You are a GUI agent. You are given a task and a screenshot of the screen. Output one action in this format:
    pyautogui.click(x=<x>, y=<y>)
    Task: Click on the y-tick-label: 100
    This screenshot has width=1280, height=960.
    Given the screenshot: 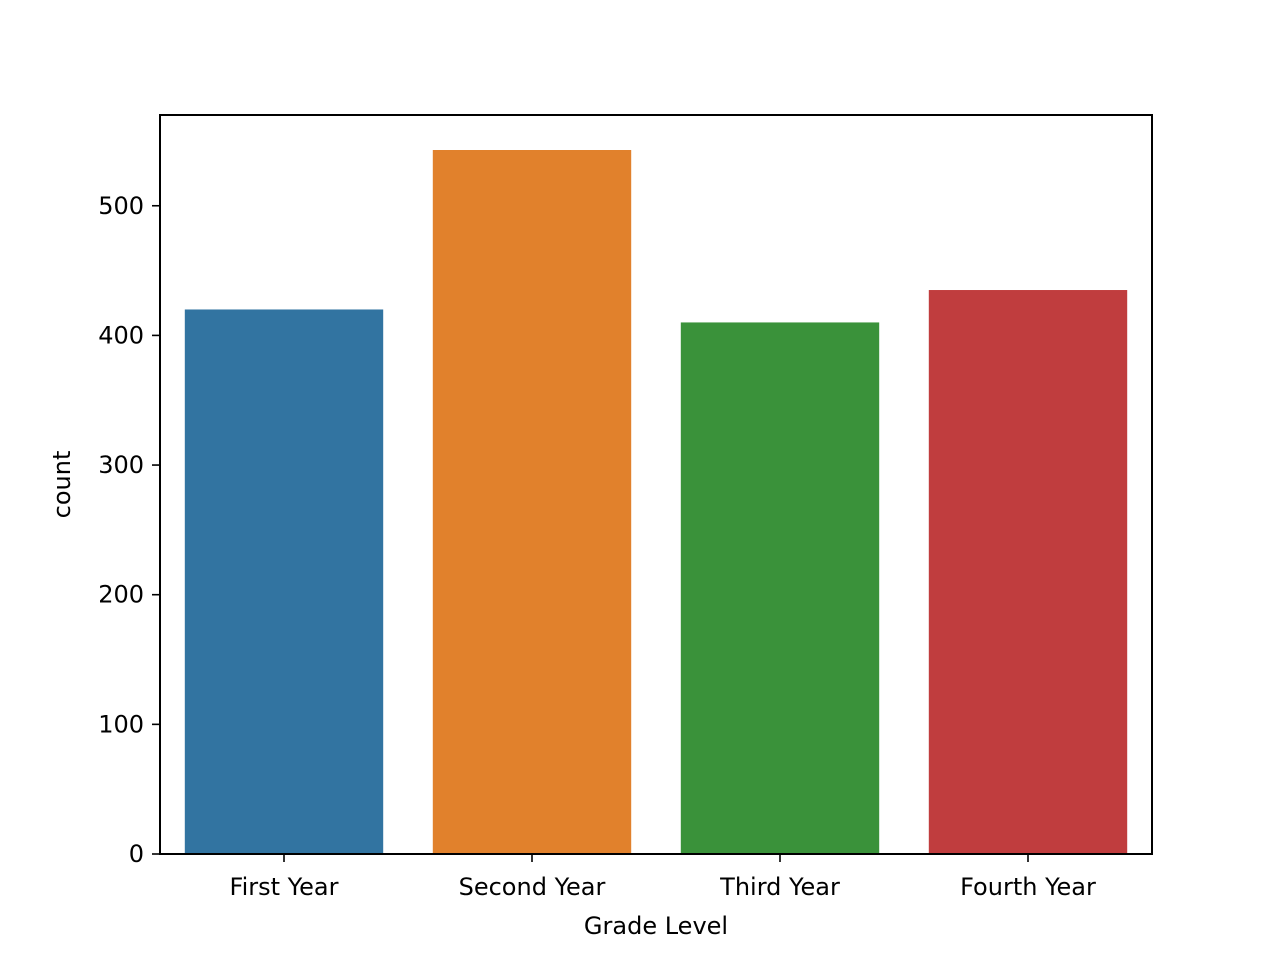 What is the action you would take?
    pyautogui.click(x=121, y=724)
    